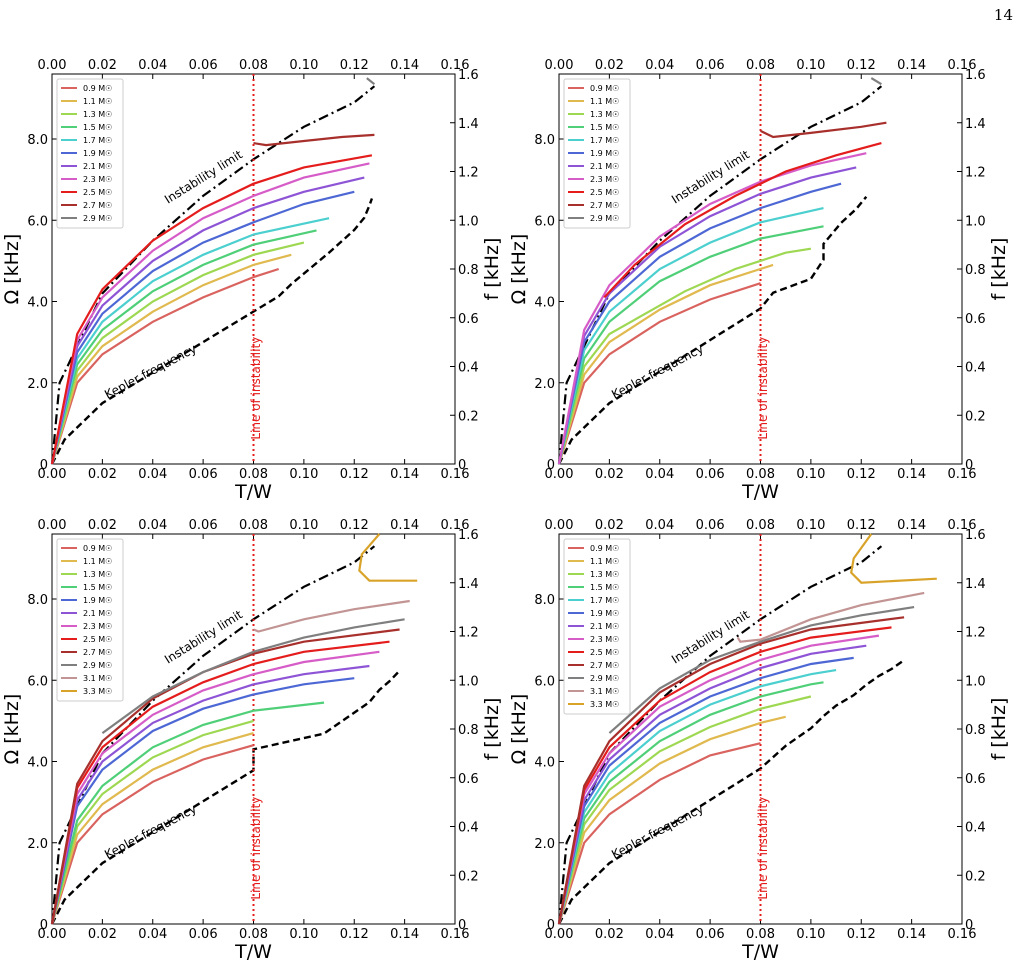 The height and width of the screenshot is (973, 1021). Describe the element at coordinates (975, 319) in the screenshot. I see `y2-tick-label: 0.6` at that location.